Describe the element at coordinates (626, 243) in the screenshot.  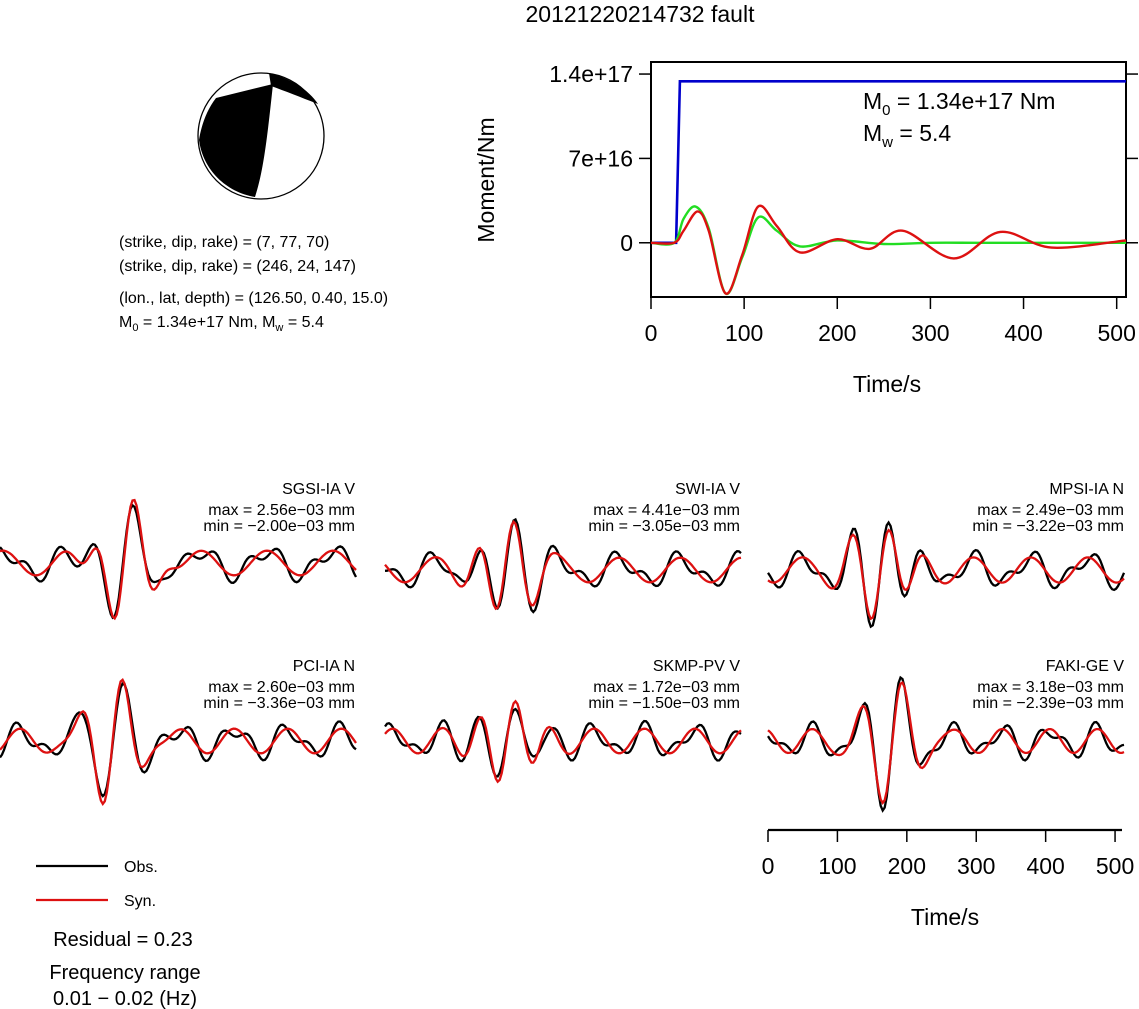
I see `moment-y-tick-label: 0` at that location.